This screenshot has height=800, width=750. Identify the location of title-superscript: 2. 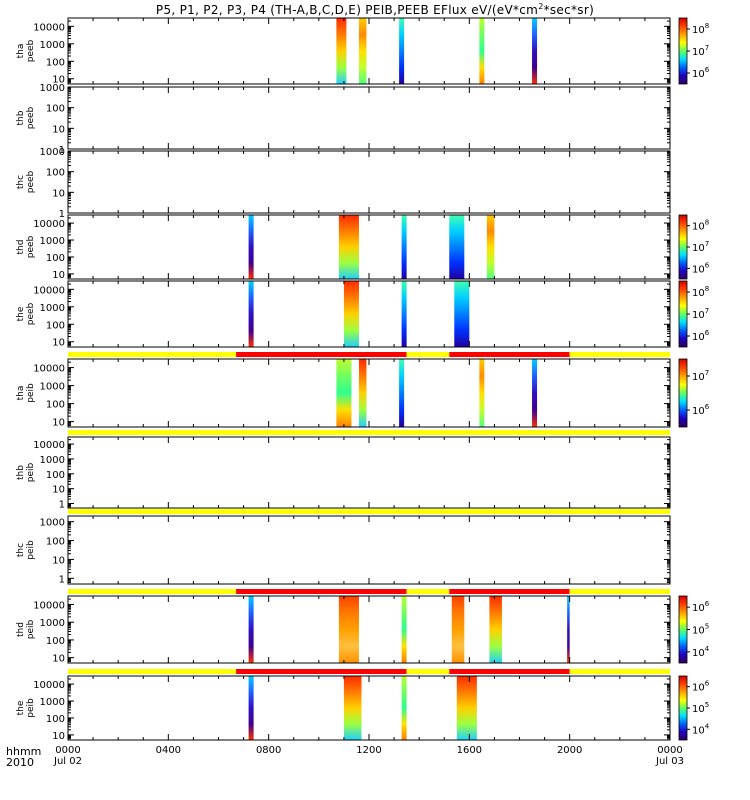
(541, 6).